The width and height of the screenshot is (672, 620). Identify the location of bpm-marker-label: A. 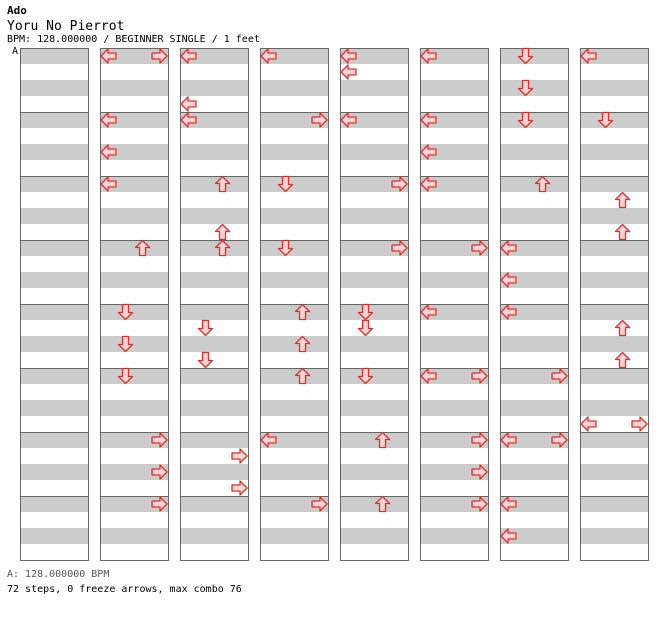
(15, 51).